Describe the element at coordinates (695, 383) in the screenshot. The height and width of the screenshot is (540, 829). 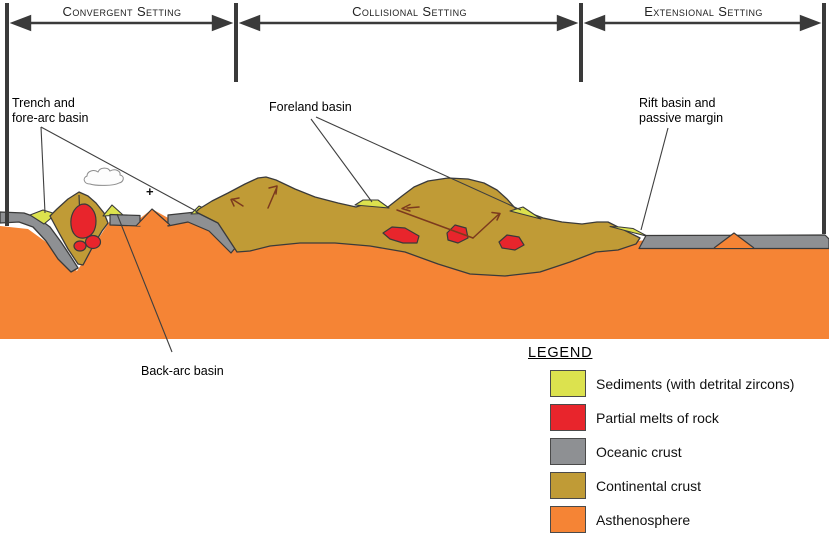
I see `legend-label-sediments: Sediments (with detrital zircons)` at that location.